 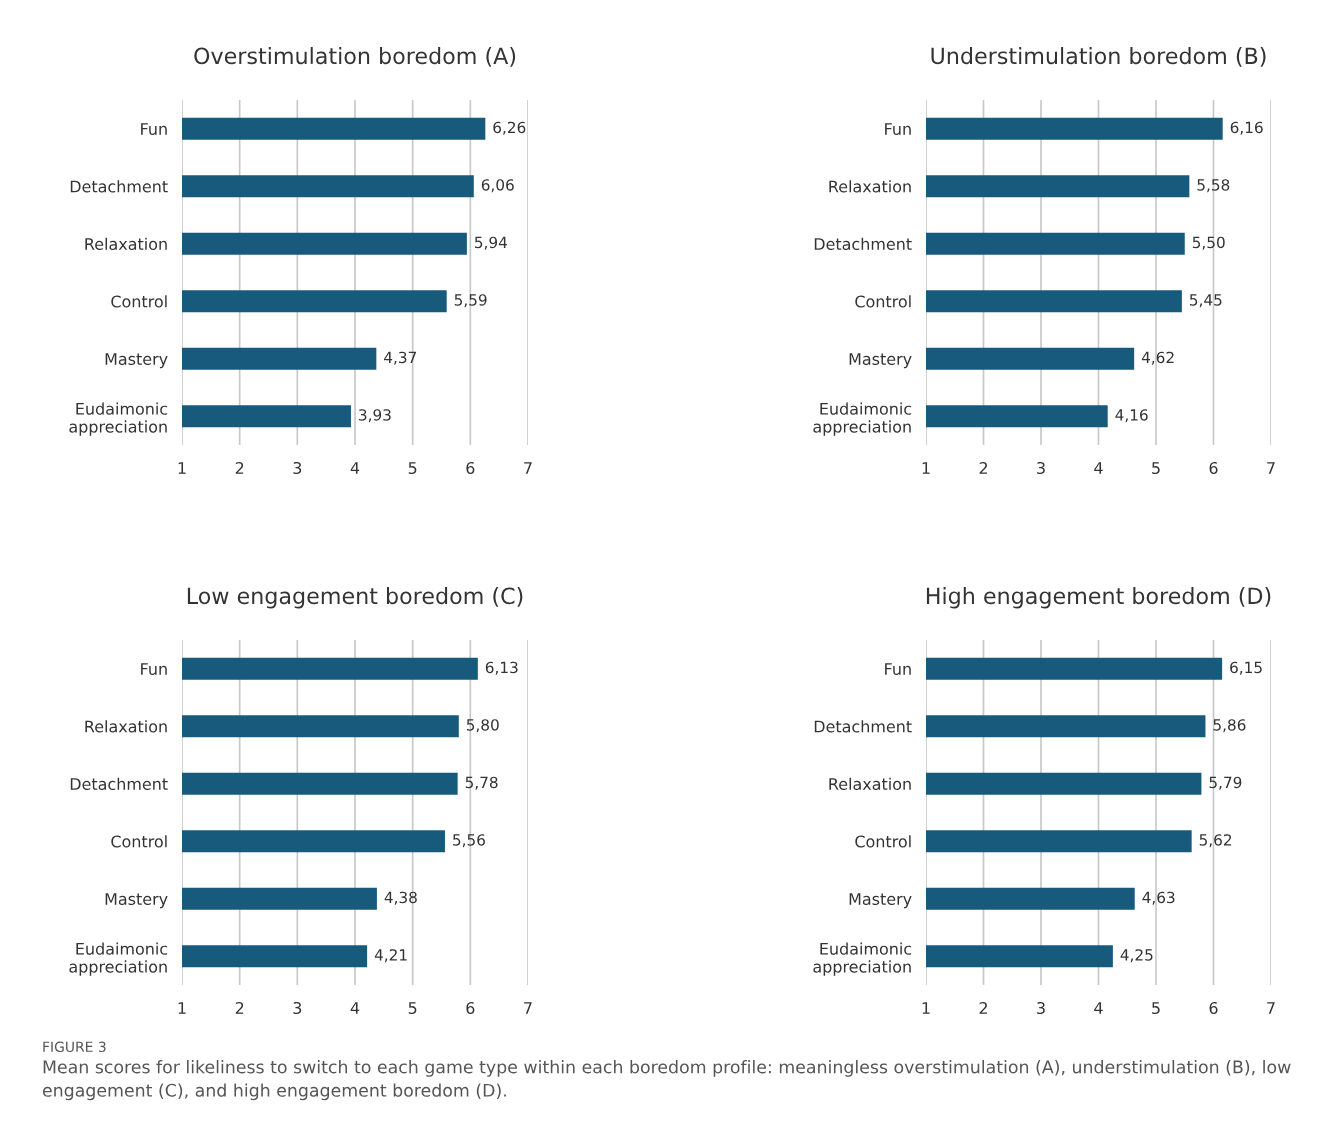 What do you see at coordinates (400, 358) in the screenshot?
I see `data-label: 4,37` at bounding box center [400, 358].